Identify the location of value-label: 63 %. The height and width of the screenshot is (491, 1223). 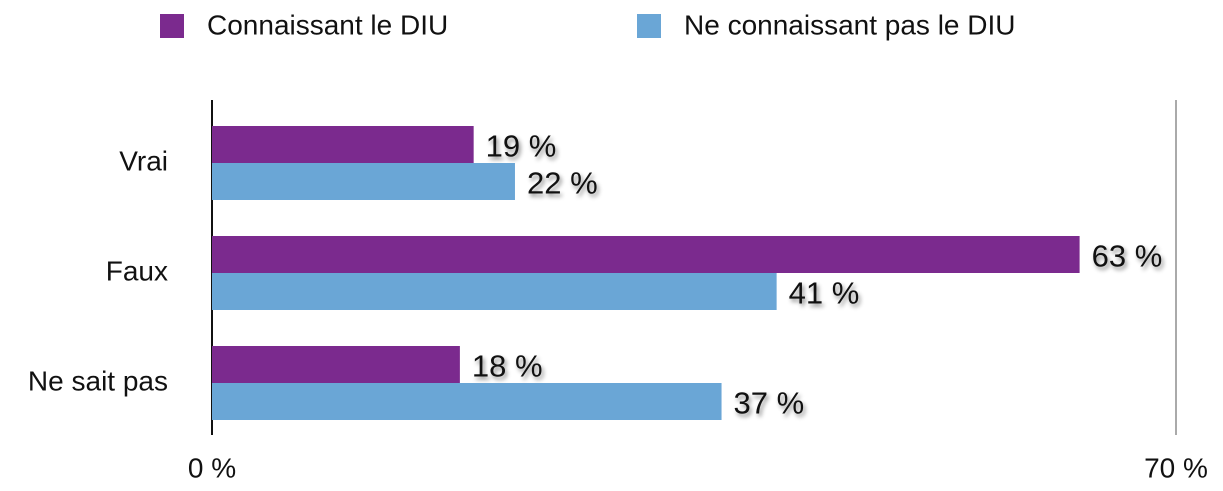
(1127, 256).